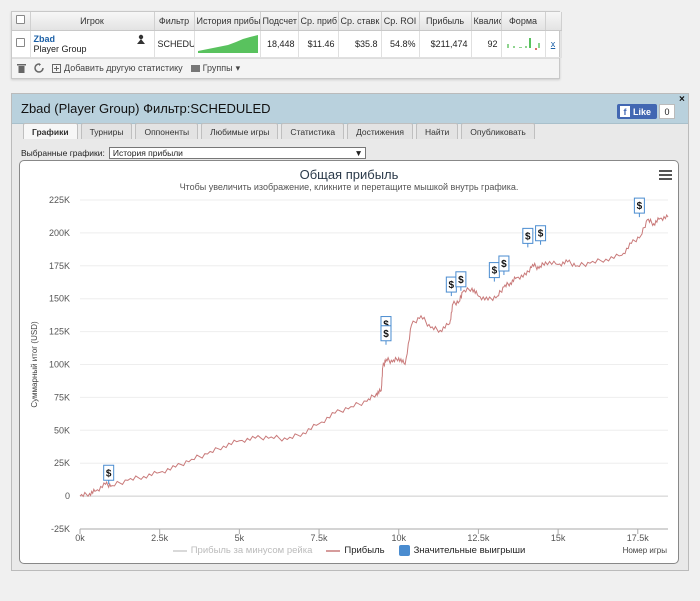  I want to click on col-header-profit: Прибыль, so click(445, 21).